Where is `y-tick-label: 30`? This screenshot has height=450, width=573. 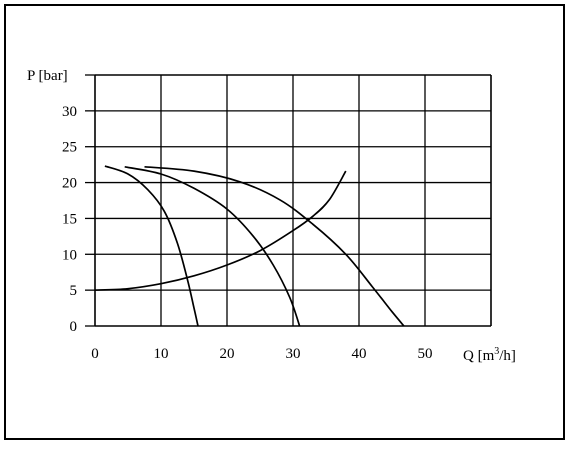 y-tick-label: 30 is located at coordinates (69, 112).